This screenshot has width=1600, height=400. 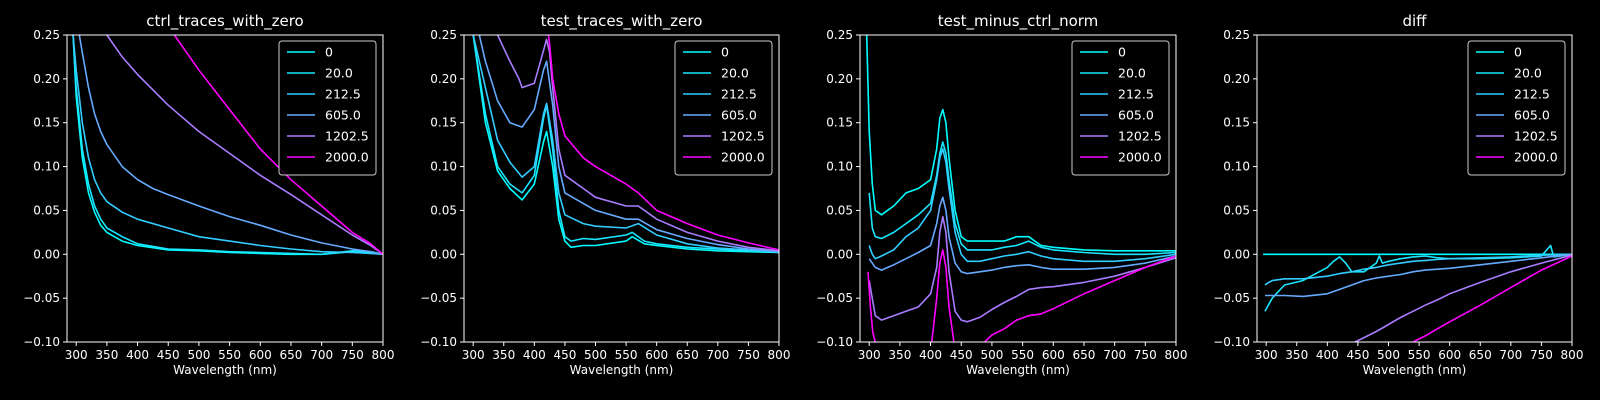 What do you see at coordinates (622, 21) in the screenshot?
I see `chart-title: test_traces_with_zero` at bounding box center [622, 21].